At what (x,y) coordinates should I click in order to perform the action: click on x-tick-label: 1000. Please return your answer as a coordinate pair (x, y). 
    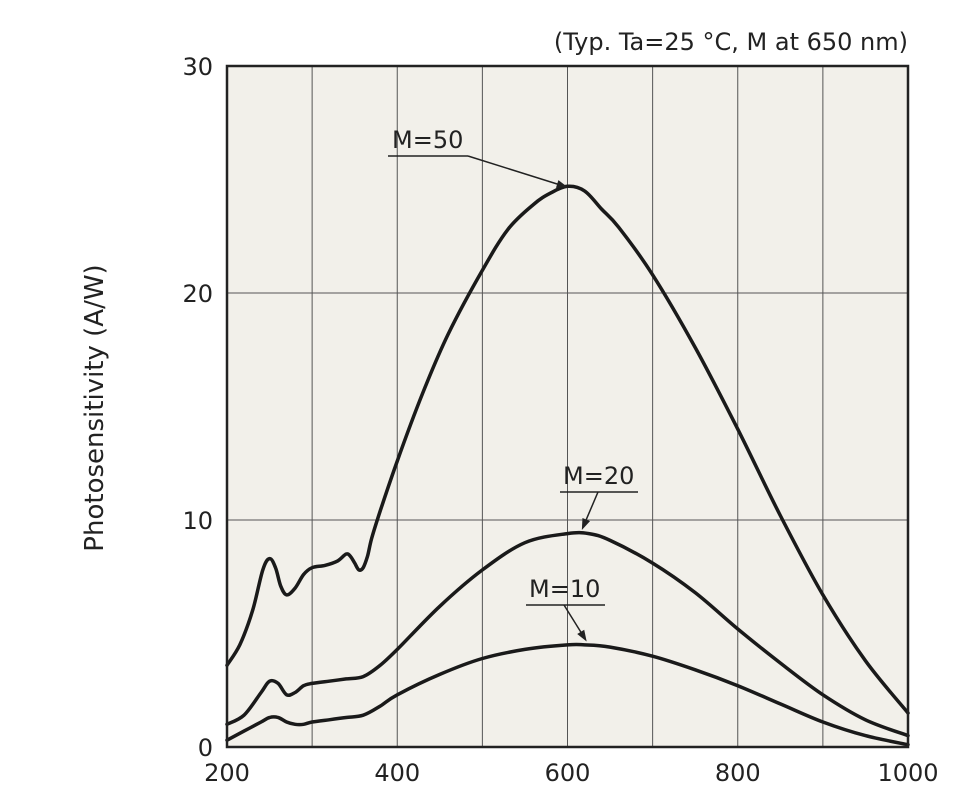
    Looking at the image, I should click on (907, 773).